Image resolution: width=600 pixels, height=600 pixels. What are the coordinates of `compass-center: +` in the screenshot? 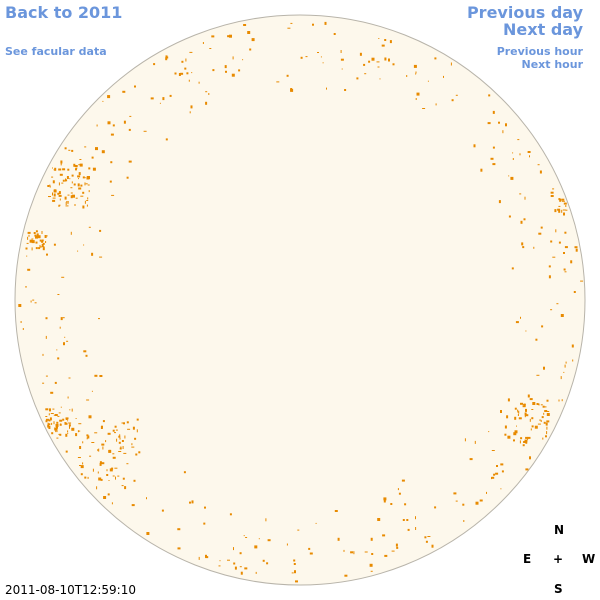 It's located at (558, 559).